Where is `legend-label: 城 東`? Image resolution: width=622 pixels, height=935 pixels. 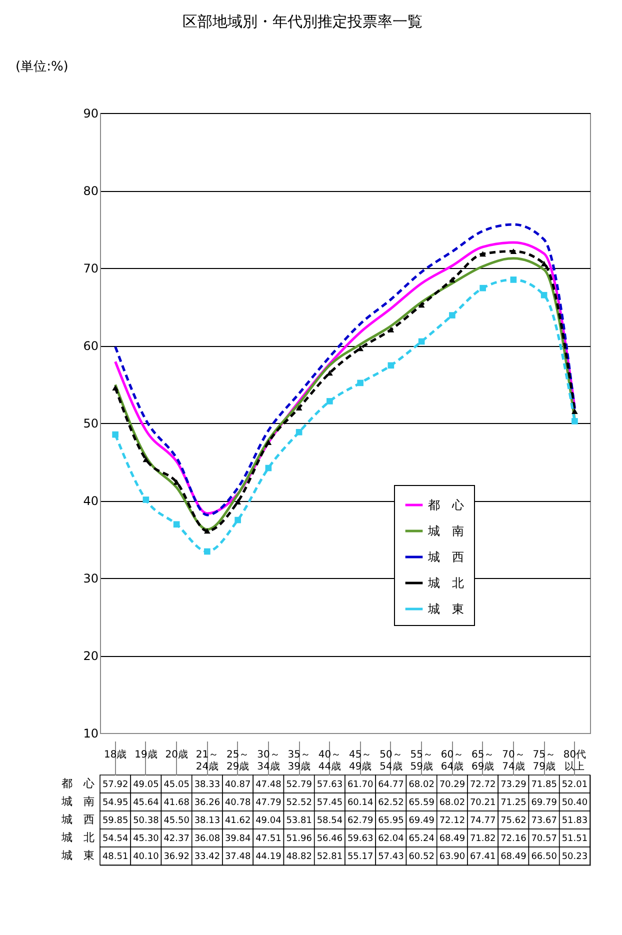
legend-label: 城 東 is located at coordinates (445, 609).